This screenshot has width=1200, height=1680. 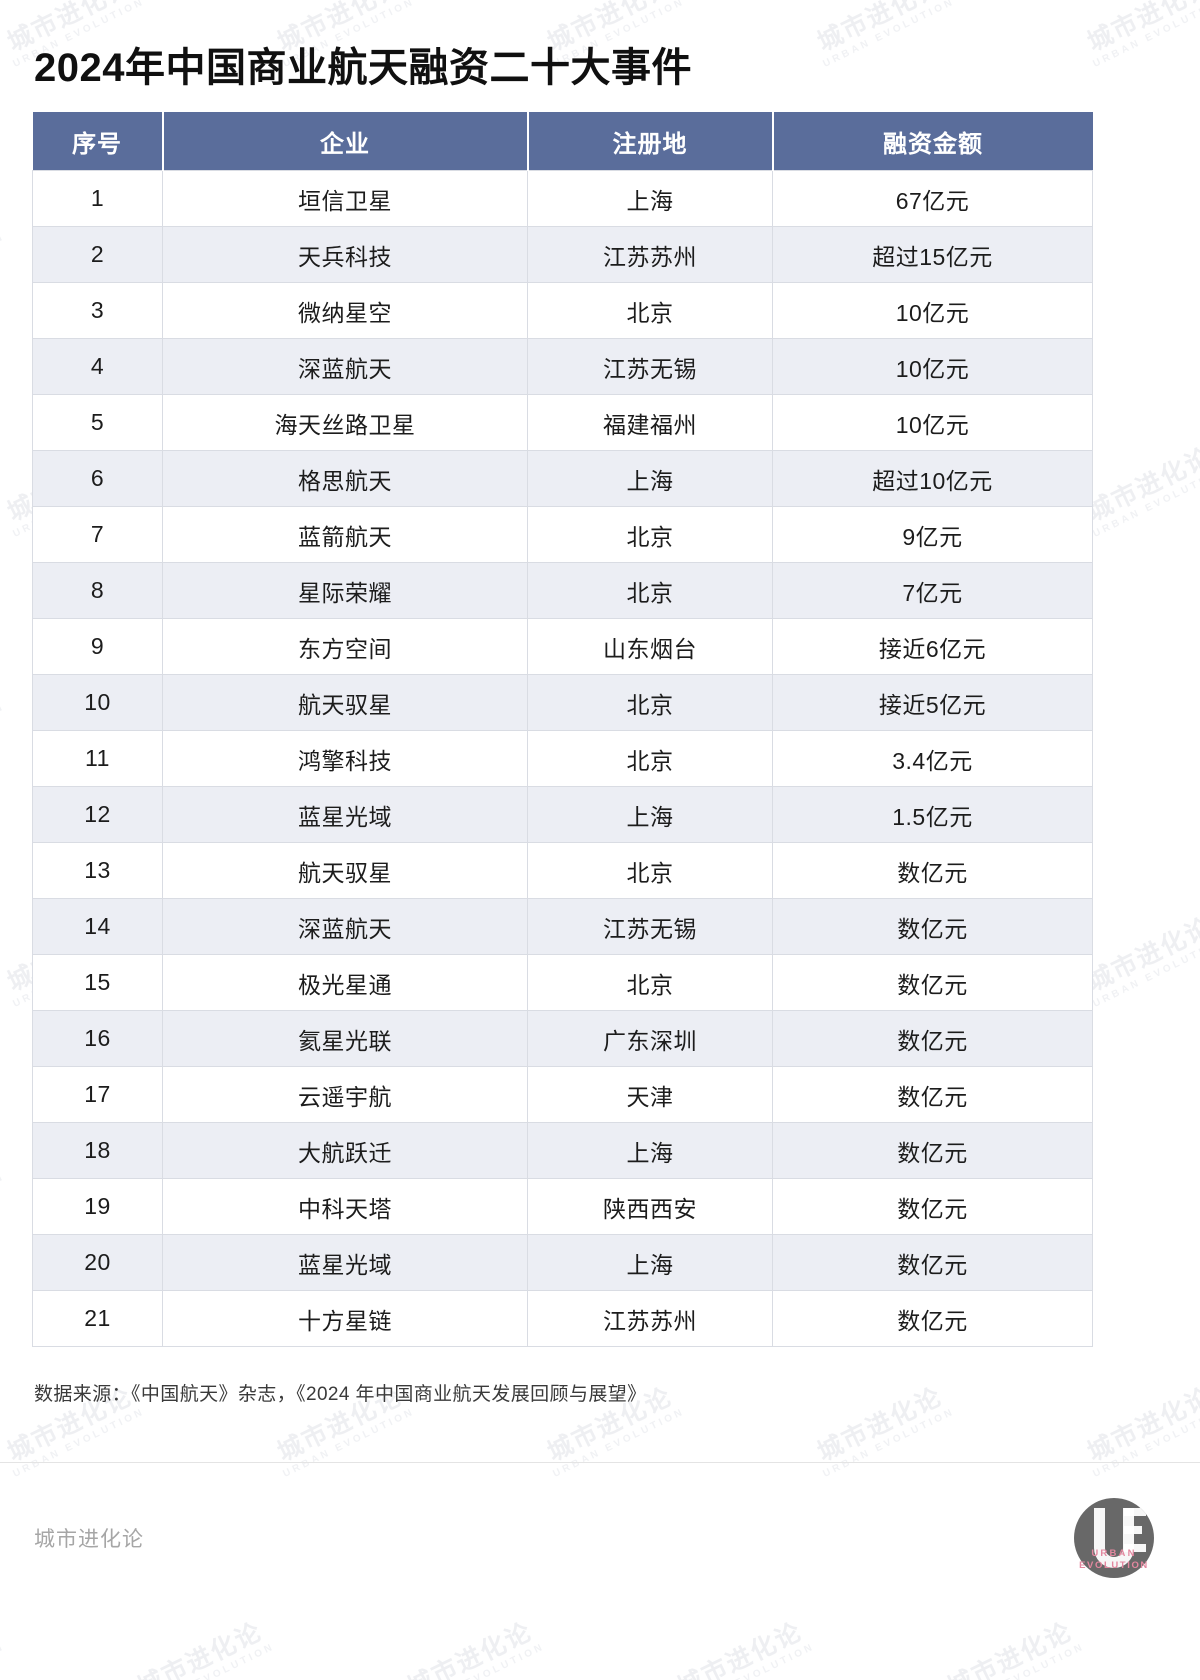 I want to click on table-row: 5 海天丝路卫星 福建福州 10亿元, so click(x=562, y=422).